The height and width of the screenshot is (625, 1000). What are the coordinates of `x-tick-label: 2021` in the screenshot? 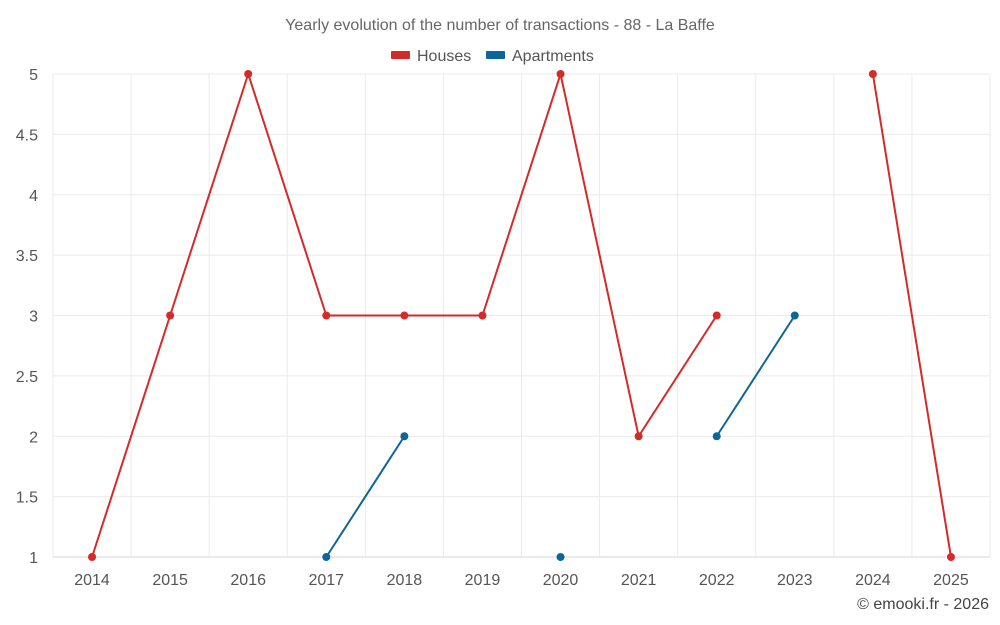 It's located at (639, 580).